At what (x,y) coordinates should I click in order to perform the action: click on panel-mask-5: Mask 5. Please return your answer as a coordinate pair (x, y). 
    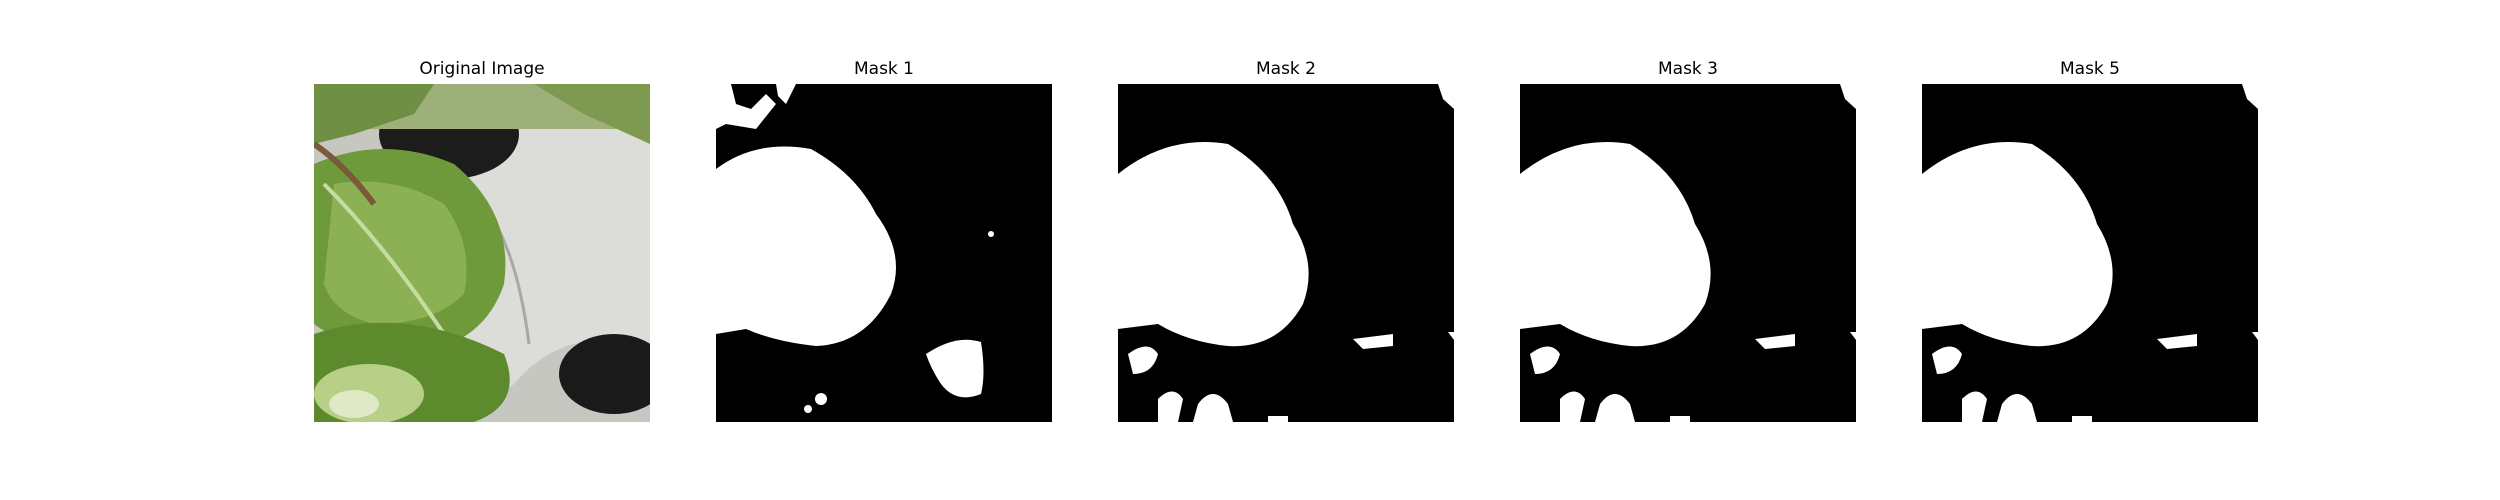
    Looking at the image, I should click on (2090, 240).